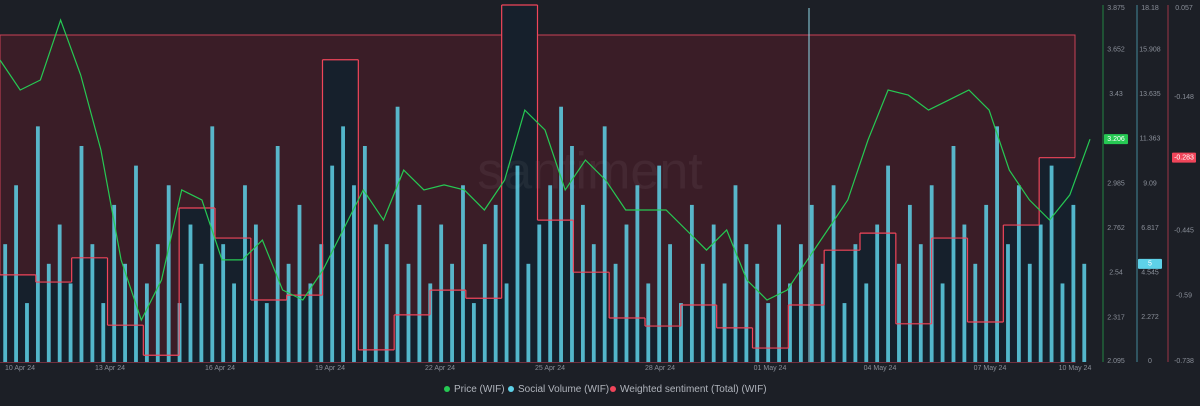 The height and width of the screenshot is (406, 1200). What do you see at coordinates (1116, 273) in the screenshot?
I see `y-tick-label: 2.54` at bounding box center [1116, 273].